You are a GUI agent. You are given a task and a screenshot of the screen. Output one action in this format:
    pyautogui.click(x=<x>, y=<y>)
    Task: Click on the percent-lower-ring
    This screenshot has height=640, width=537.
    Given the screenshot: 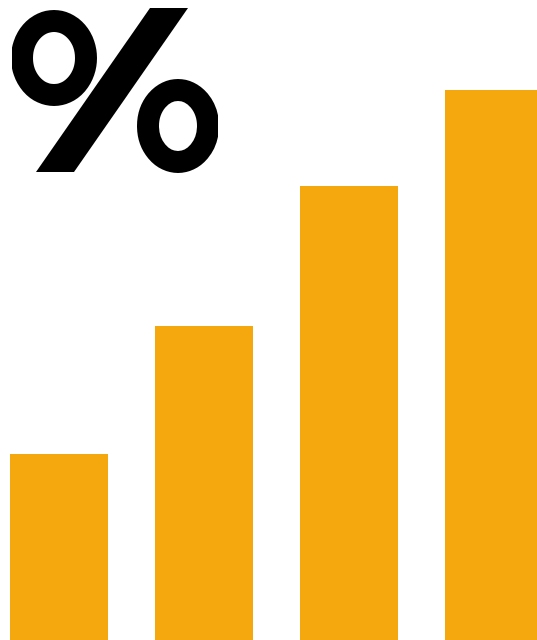 What is the action you would take?
    pyautogui.click(x=177, y=126)
    